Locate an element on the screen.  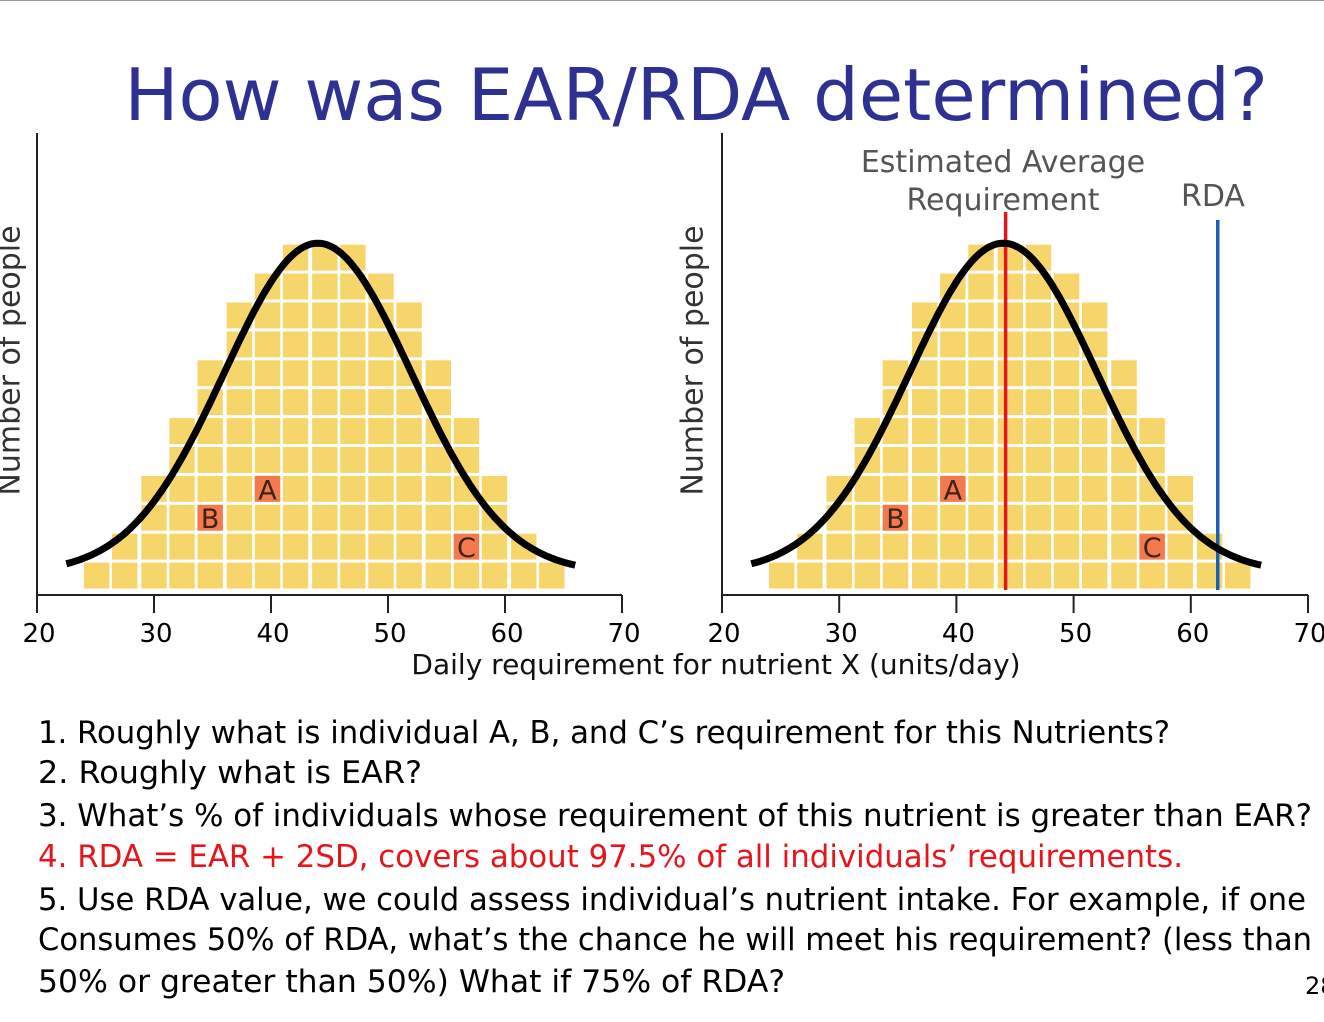
individual-label-B: B is located at coordinates (210, 519).